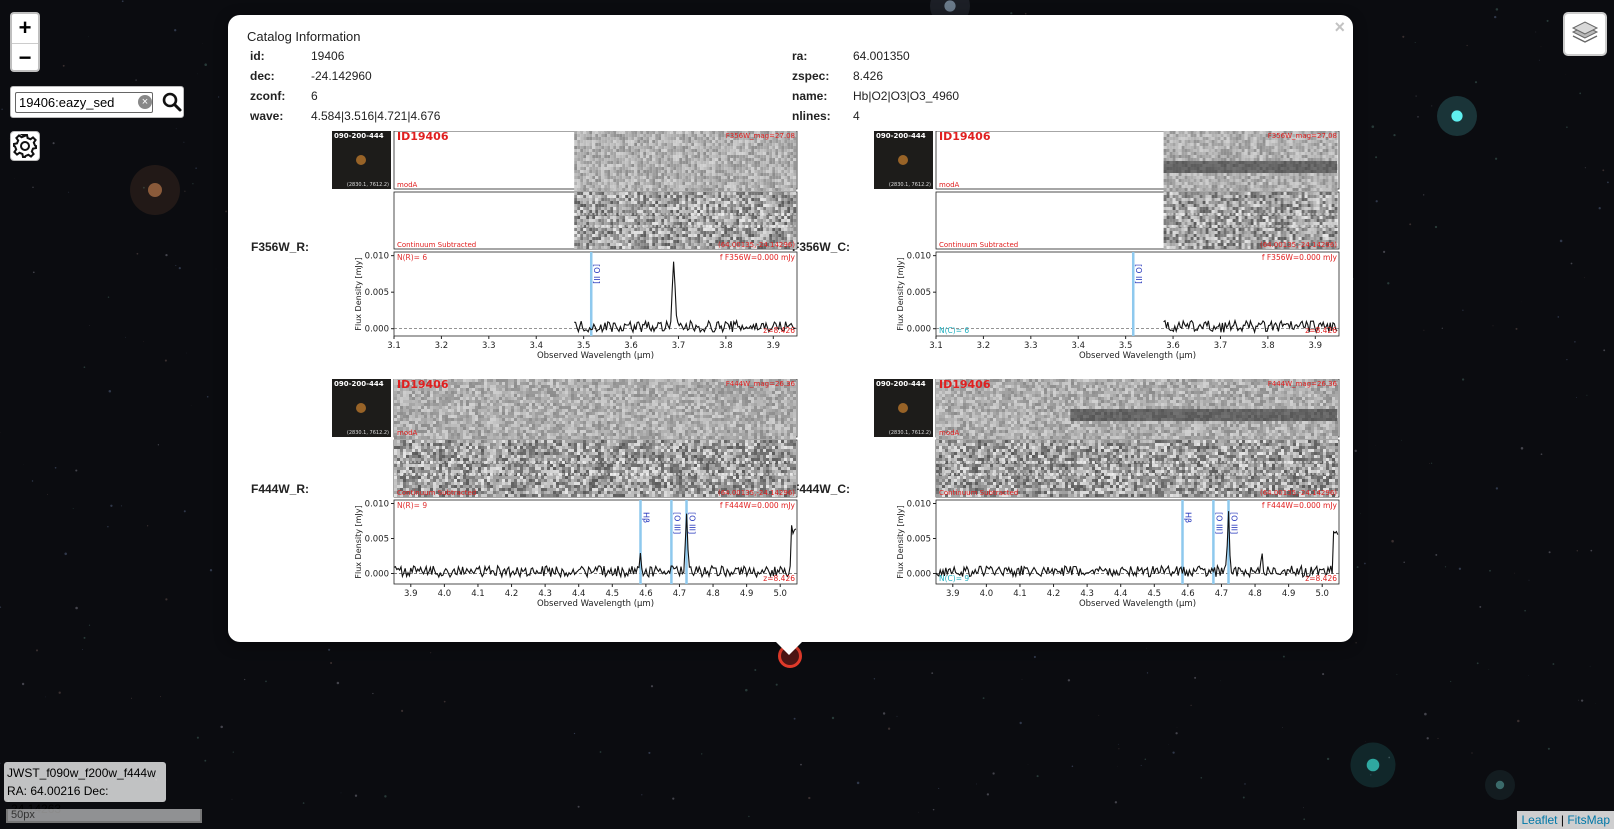 This screenshot has height=829, width=1614. What do you see at coordinates (1565, 820) in the screenshot?
I see `attribution: Leaflet | FitsMap` at bounding box center [1565, 820].